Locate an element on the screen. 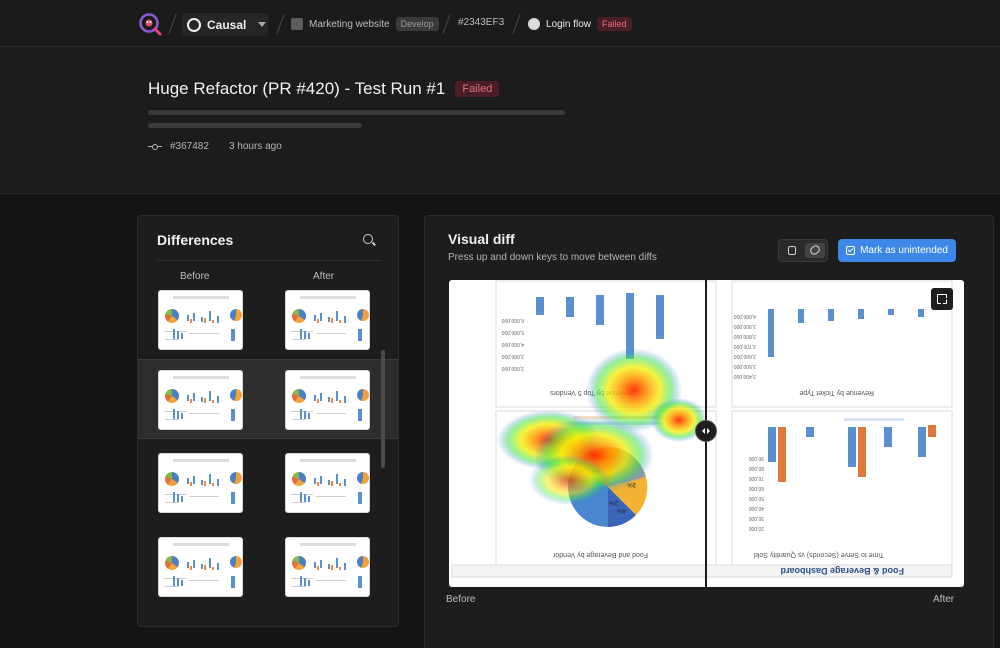  branch-badge: Develop is located at coordinates (417, 24).